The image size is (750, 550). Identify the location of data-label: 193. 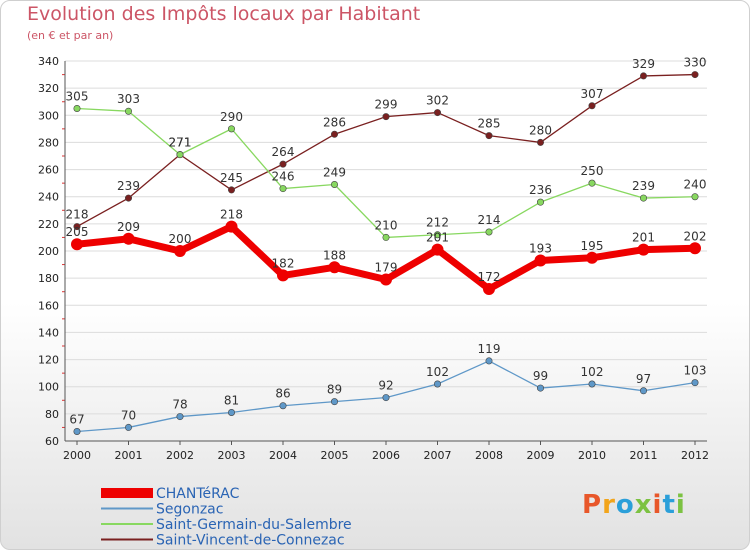
(540, 249).